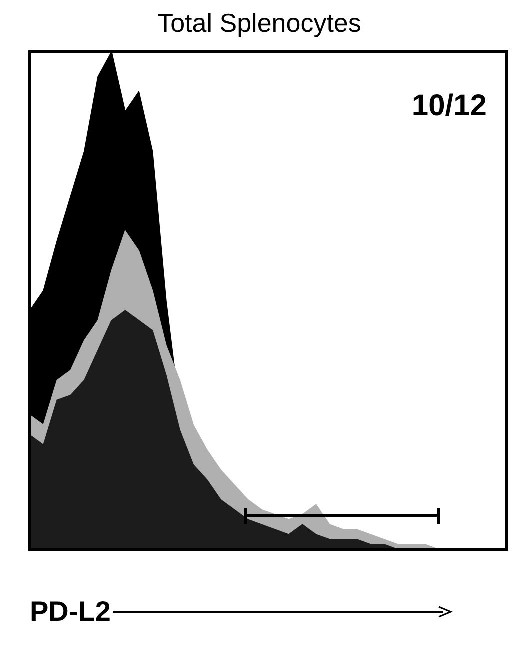  Describe the element at coordinates (449, 105) in the screenshot. I see `annotation: 10/12` at that location.